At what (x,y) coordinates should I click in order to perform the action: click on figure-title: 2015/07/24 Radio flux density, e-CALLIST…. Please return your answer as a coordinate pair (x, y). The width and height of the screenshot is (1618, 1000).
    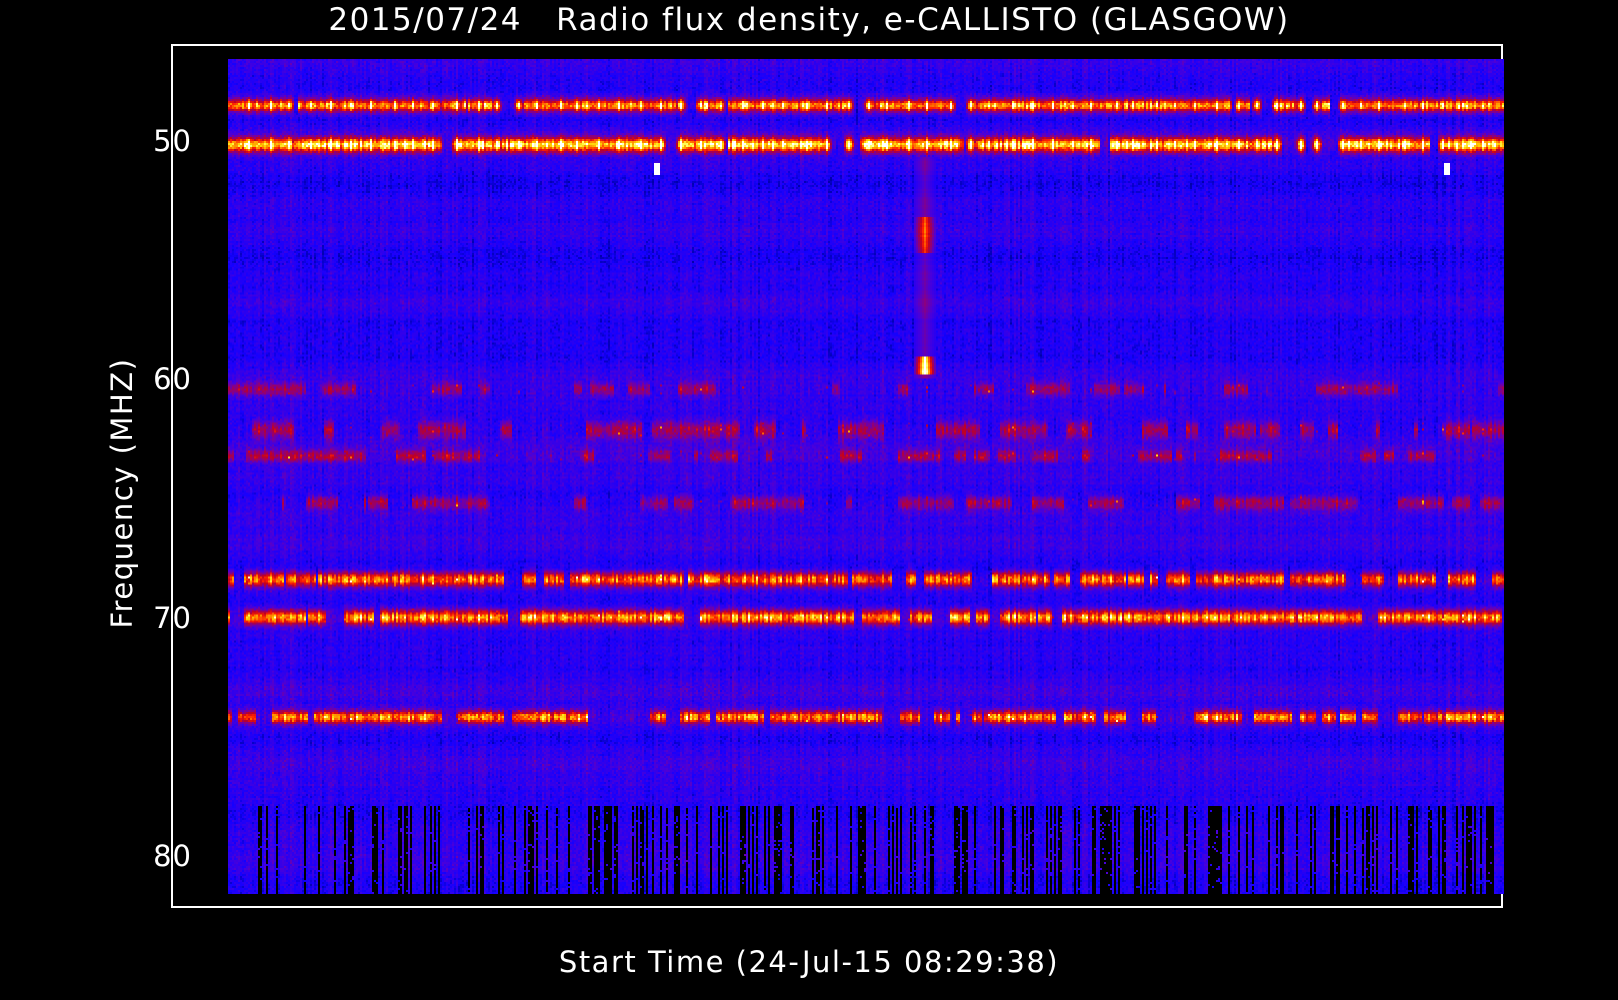
    Looking at the image, I should click on (809, 20).